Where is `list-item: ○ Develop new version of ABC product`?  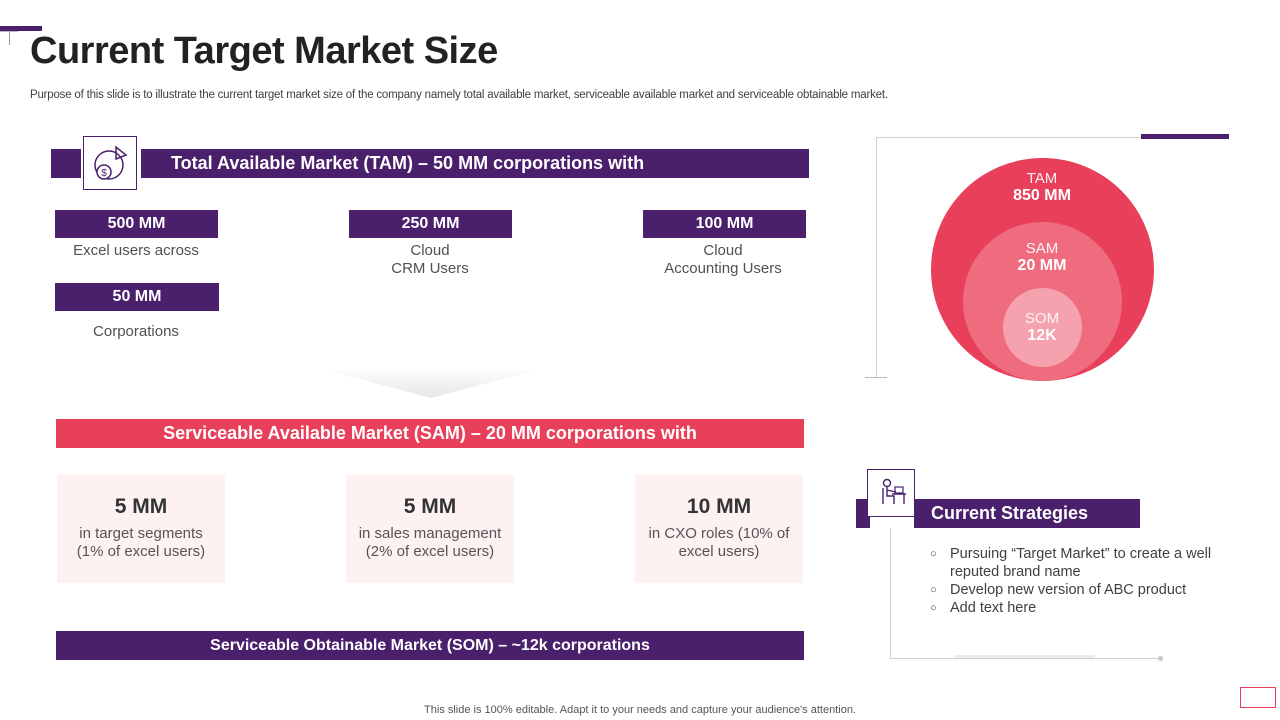
list-item: ○ Develop new version of ABC product is located at coordinates (1075, 590).